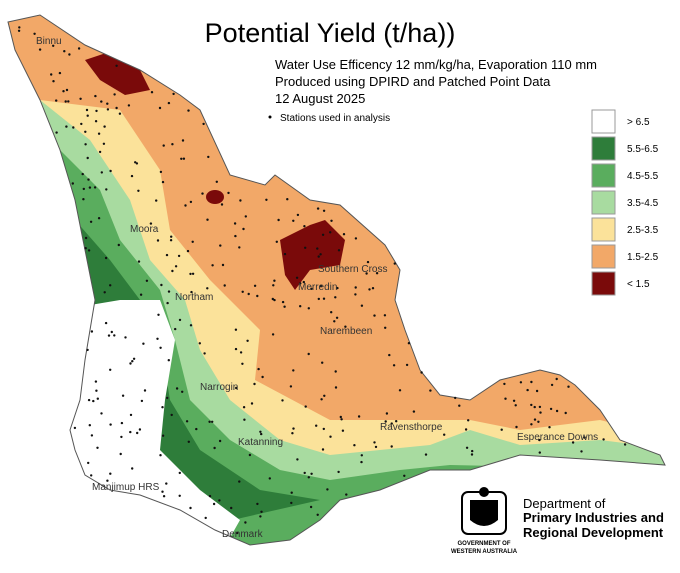 This screenshot has height=573, width=680. What do you see at coordinates (484, 552) in the screenshot?
I see `government-text: WESTERN AUSTRALIA` at bounding box center [484, 552].